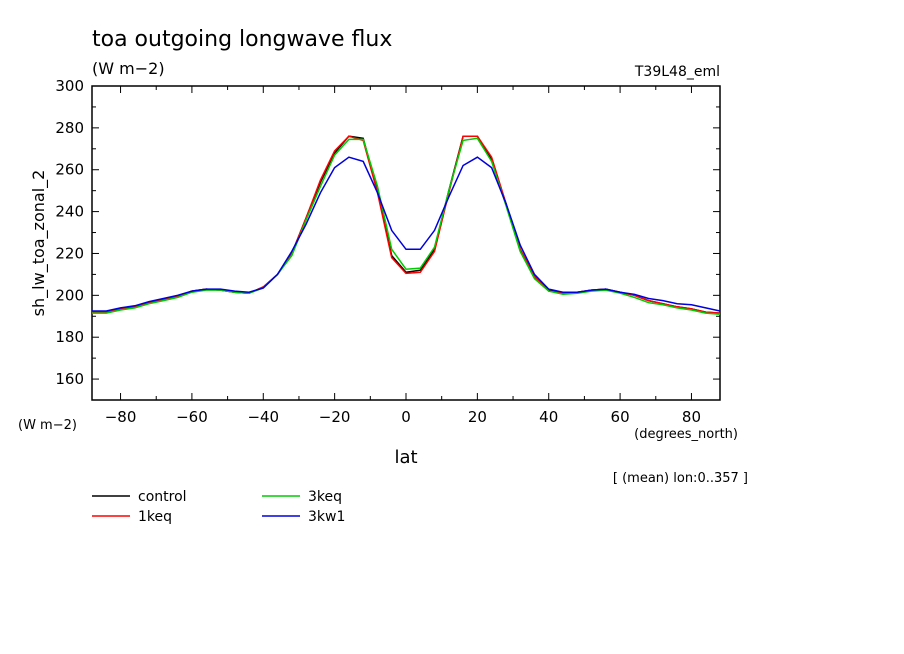  What do you see at coordinates (263, 417) in the screenshot?
I see `x-tick-label: −40` at bounding box center [263, 417].